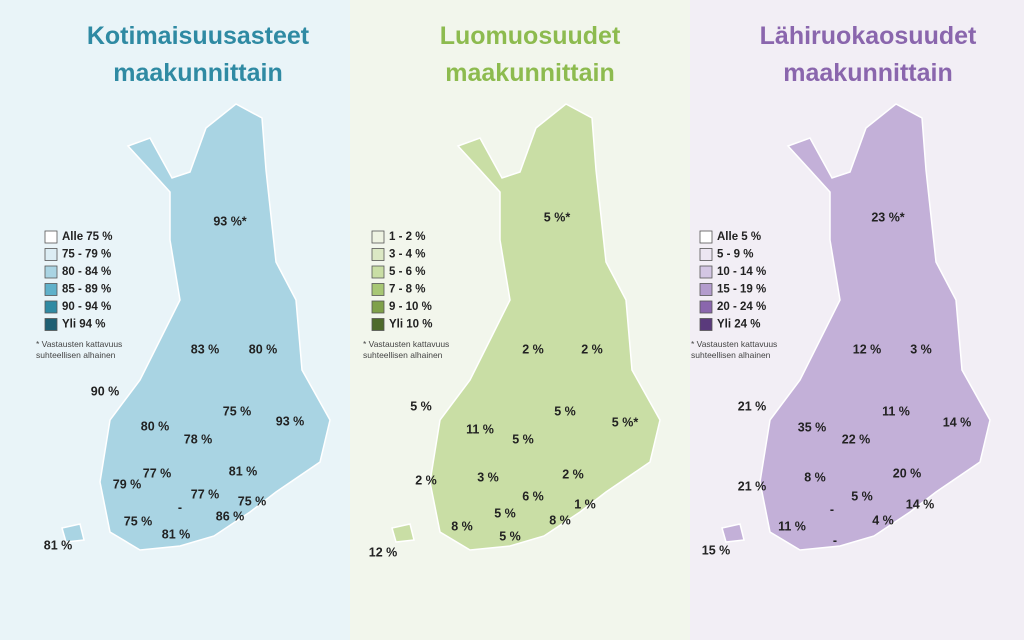  I want to click on legend-label: 90 - 94 %, so click(86, 307).